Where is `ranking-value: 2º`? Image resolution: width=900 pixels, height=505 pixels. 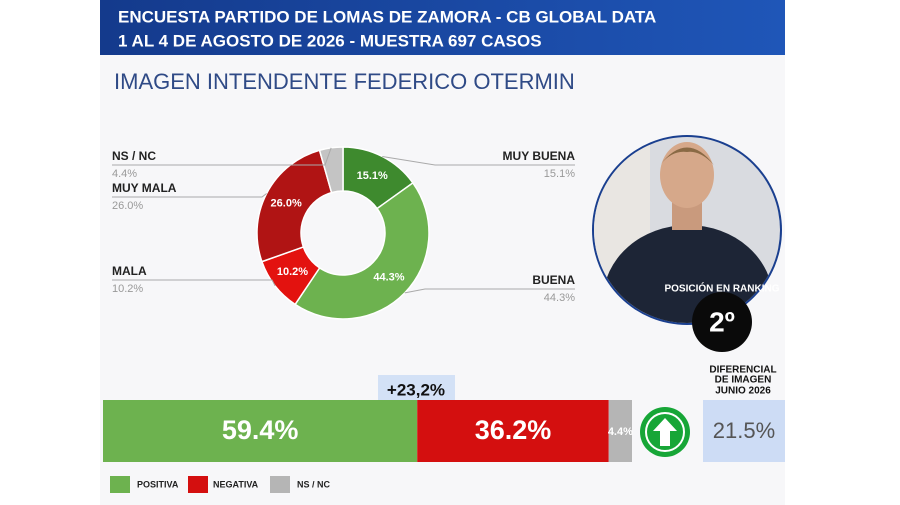 ranking-value: 2º is located at coordinates (722, 321).